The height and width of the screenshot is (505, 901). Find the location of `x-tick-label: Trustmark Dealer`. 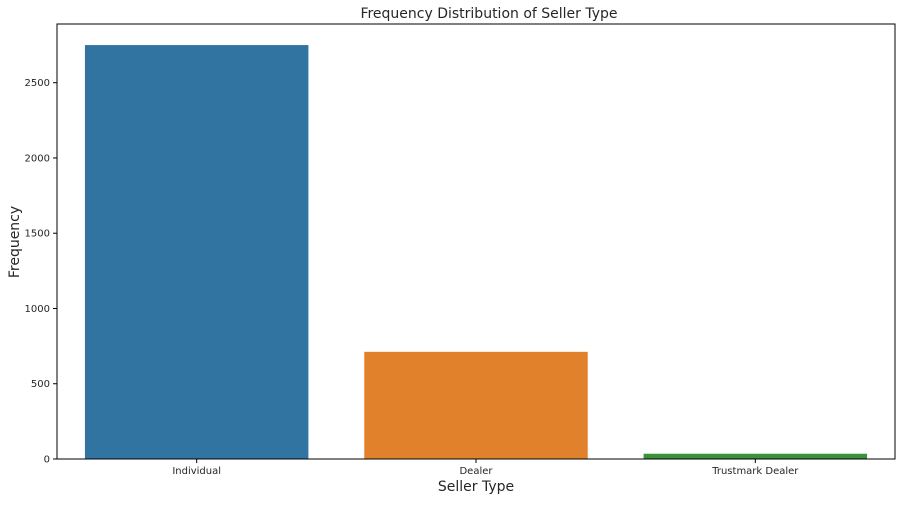

x-tick-label: Trustmark Dealer is located at coordinates (755, 471).